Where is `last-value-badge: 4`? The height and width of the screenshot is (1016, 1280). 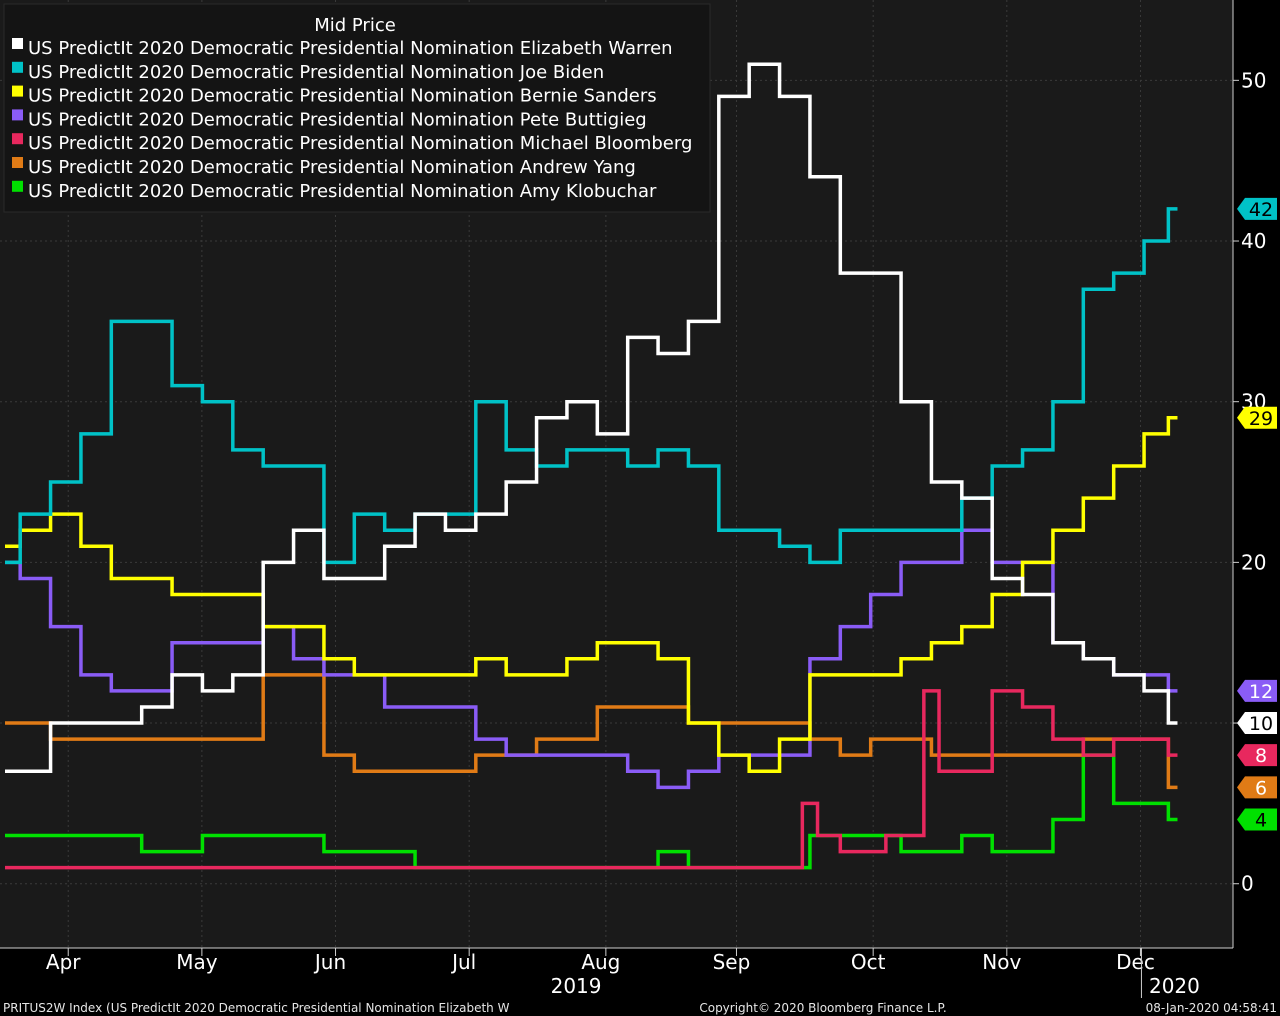 last-value-badge: 4 is located at coordinates (1257, 819).